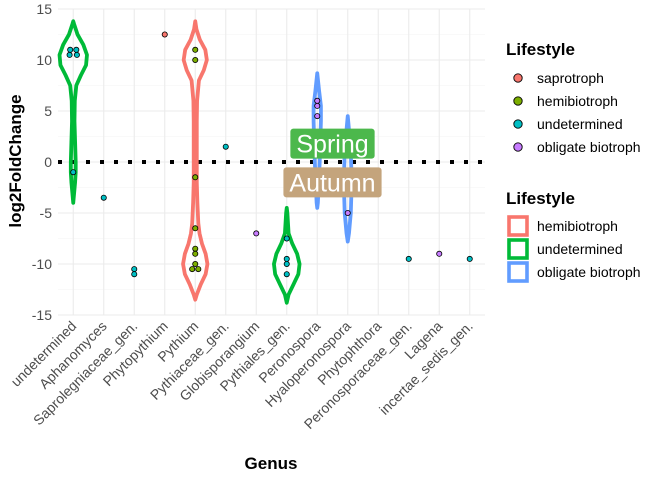  Describe the element at coordinates (271, 463) in the screenshot. I see `x-axis-title: Genus` at that location.